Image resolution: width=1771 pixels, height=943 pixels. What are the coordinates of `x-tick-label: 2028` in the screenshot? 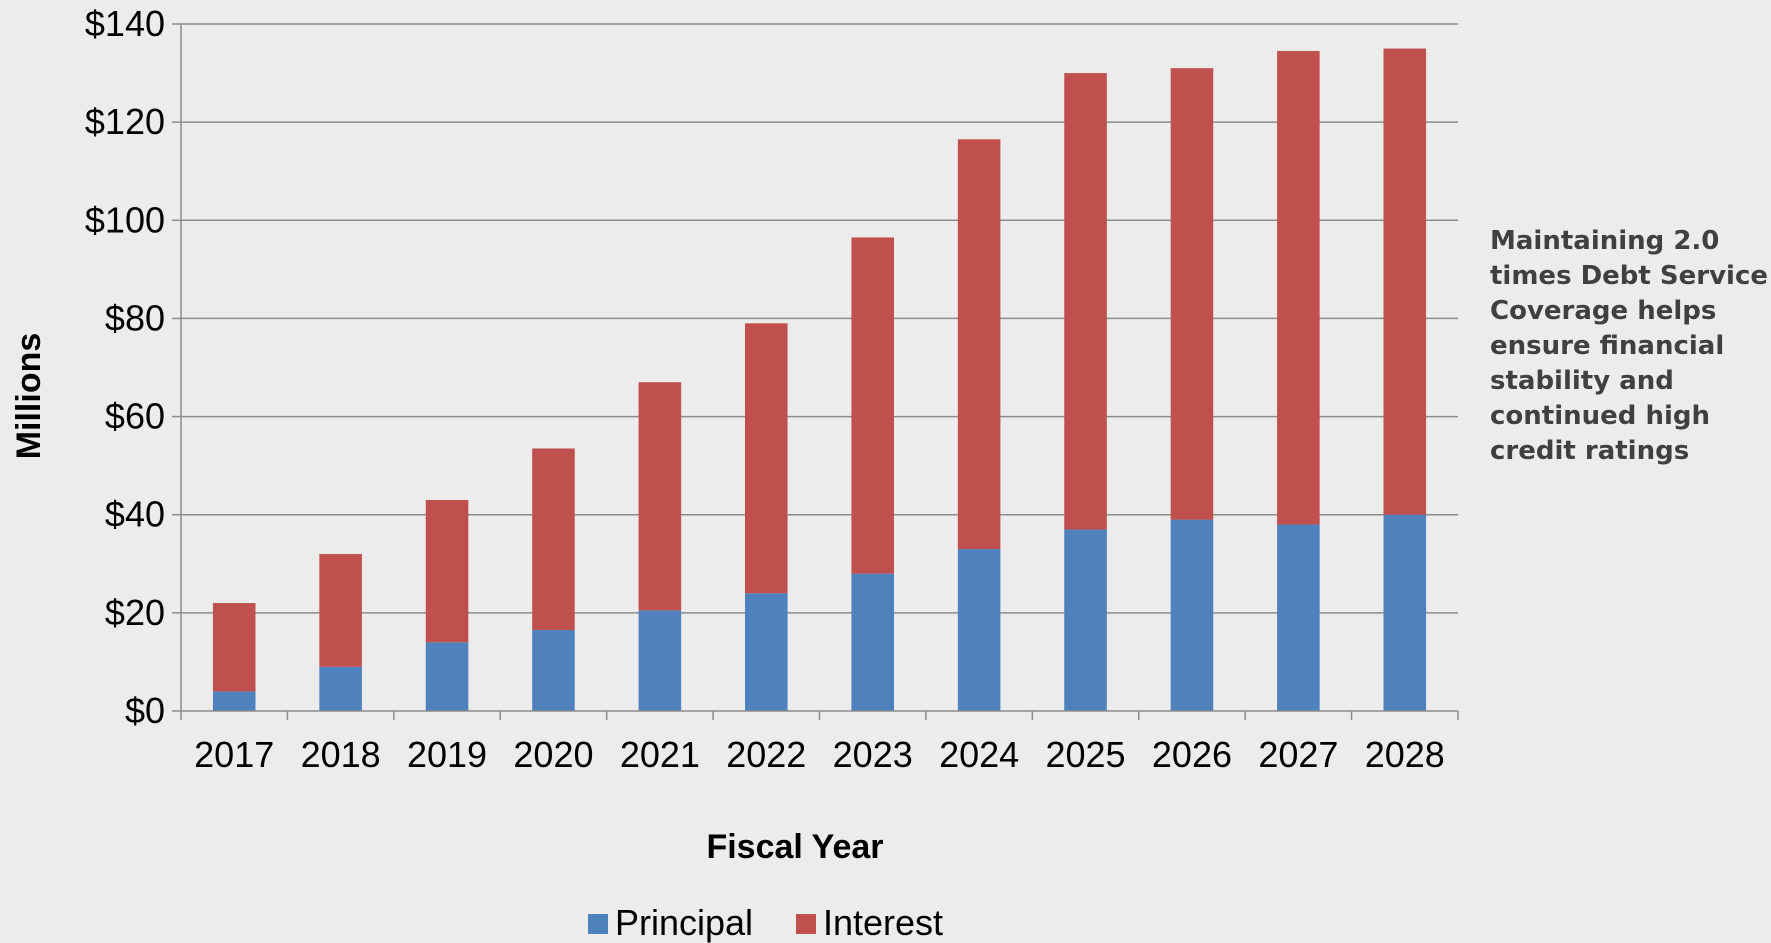 It's located at (1405, 754).